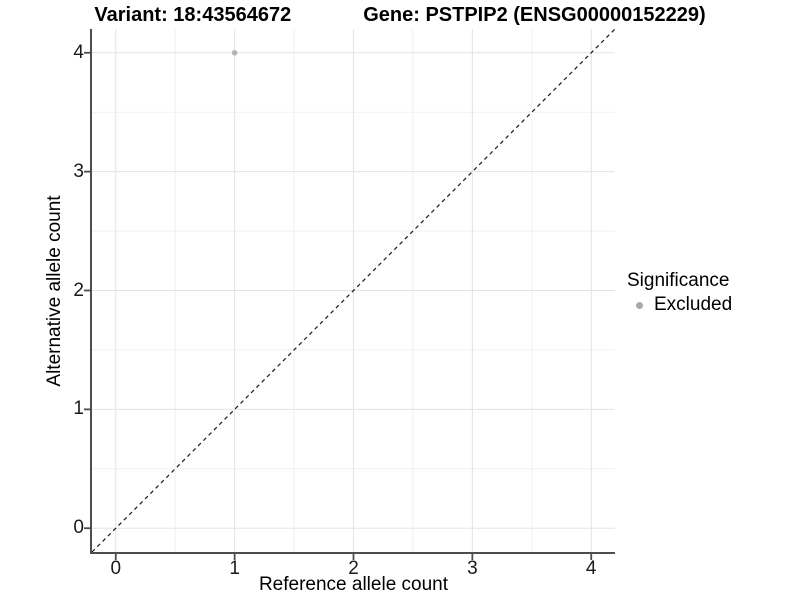 The image size is (800, 600). What do you see at coordinates (78, 528) in the screenshot?
I see `y-tick-label: 0` at bounding box center [78, 528].